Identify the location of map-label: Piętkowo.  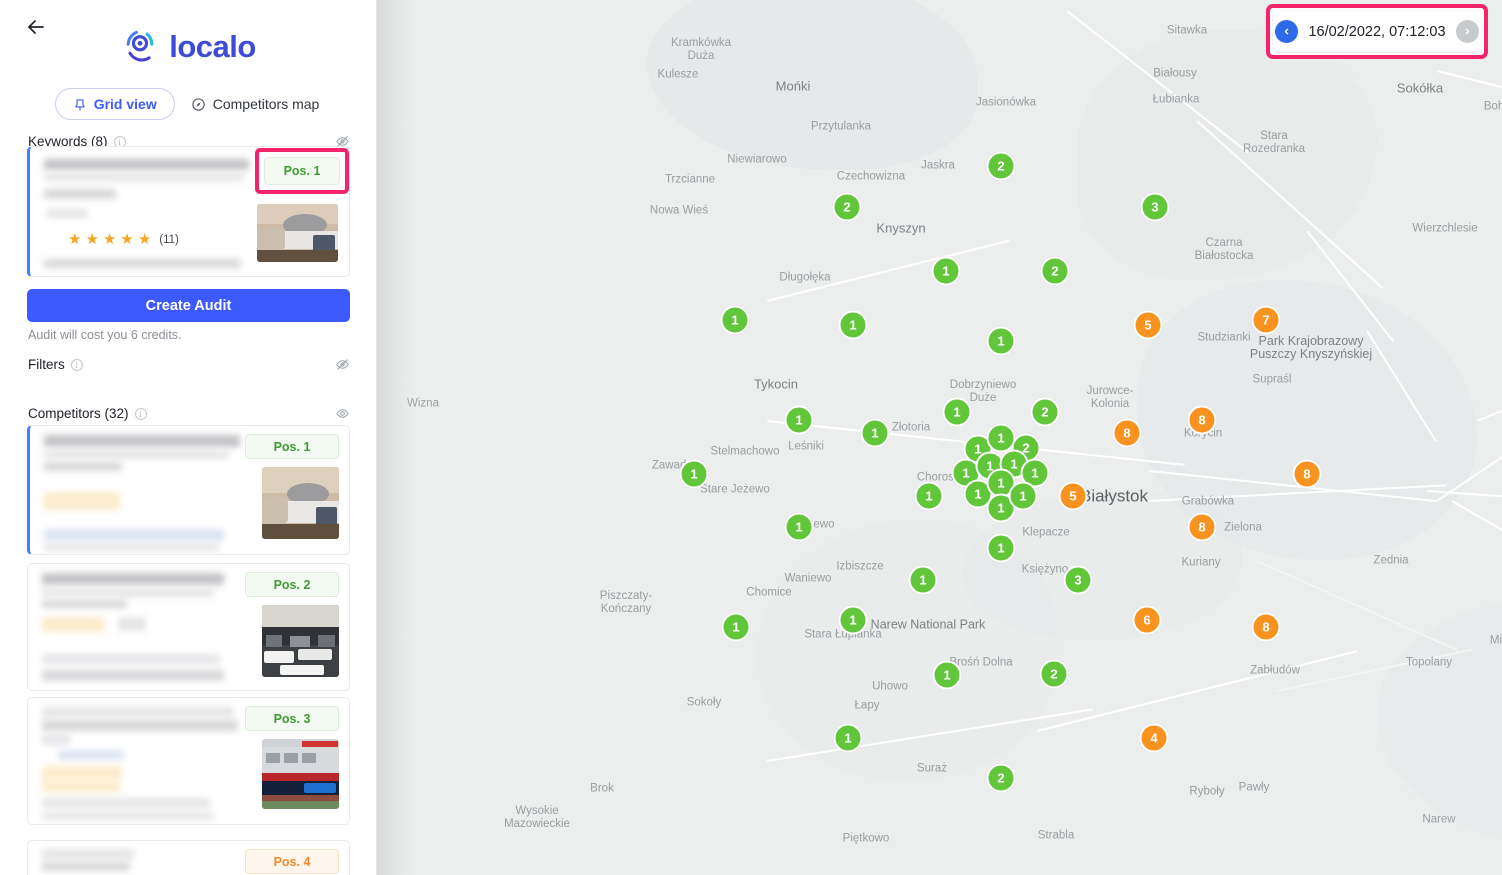
(866, 838).